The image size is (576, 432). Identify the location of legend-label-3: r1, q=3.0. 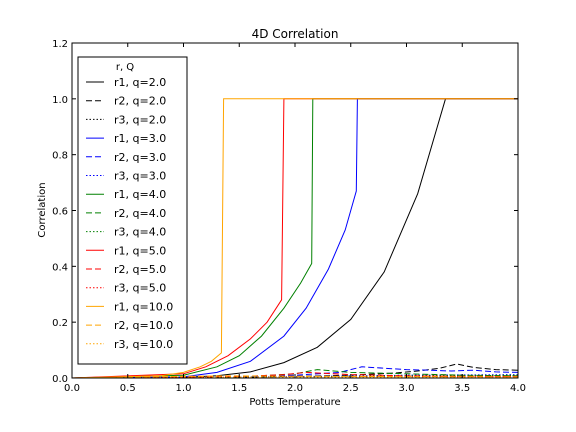
(140, 138).